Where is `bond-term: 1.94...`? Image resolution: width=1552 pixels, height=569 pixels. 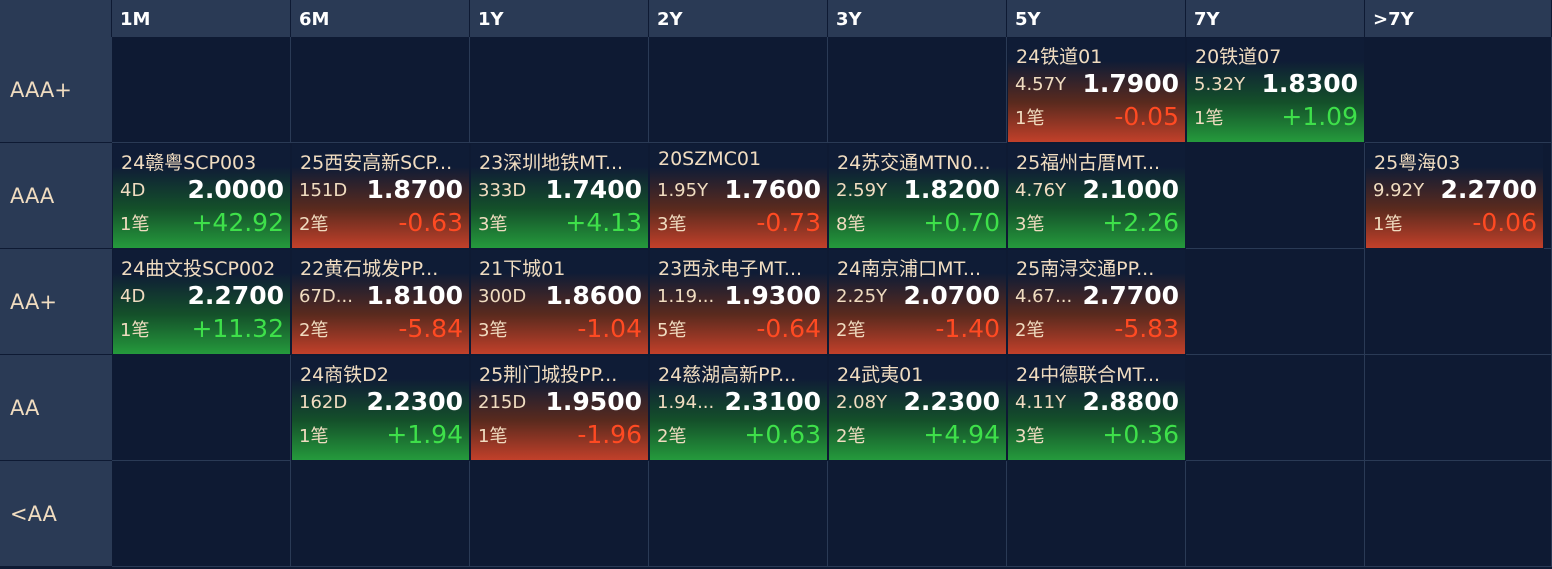 bond-term: 1.94... is located at coordinates (686, 402).